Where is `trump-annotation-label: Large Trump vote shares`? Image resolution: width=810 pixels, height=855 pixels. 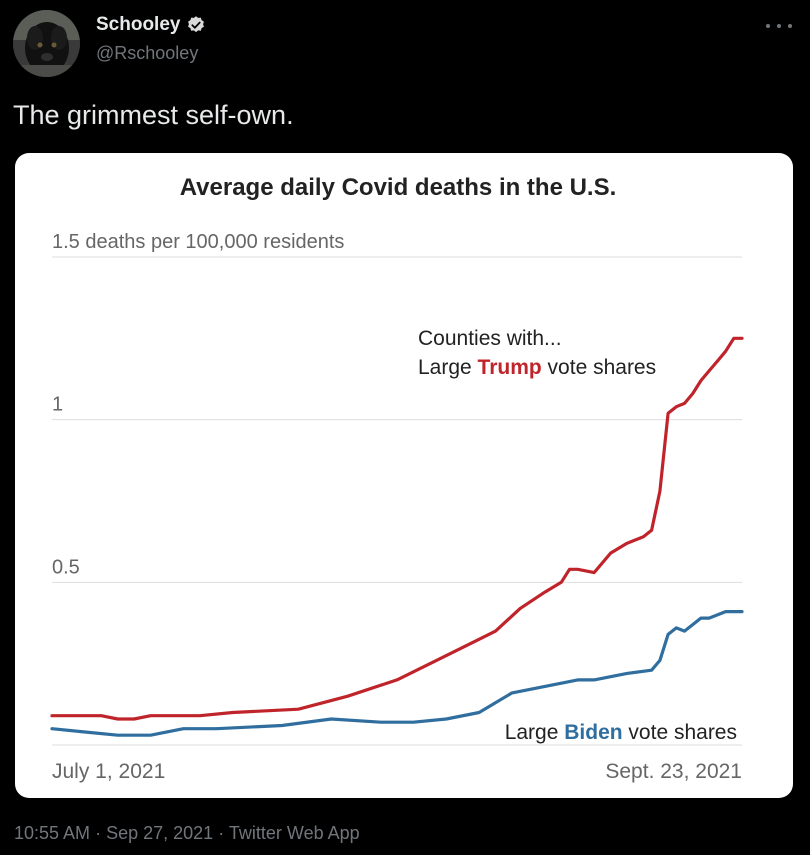
trump-annotation-label: Large Trump vote shares is located at coordinates (537, 367).